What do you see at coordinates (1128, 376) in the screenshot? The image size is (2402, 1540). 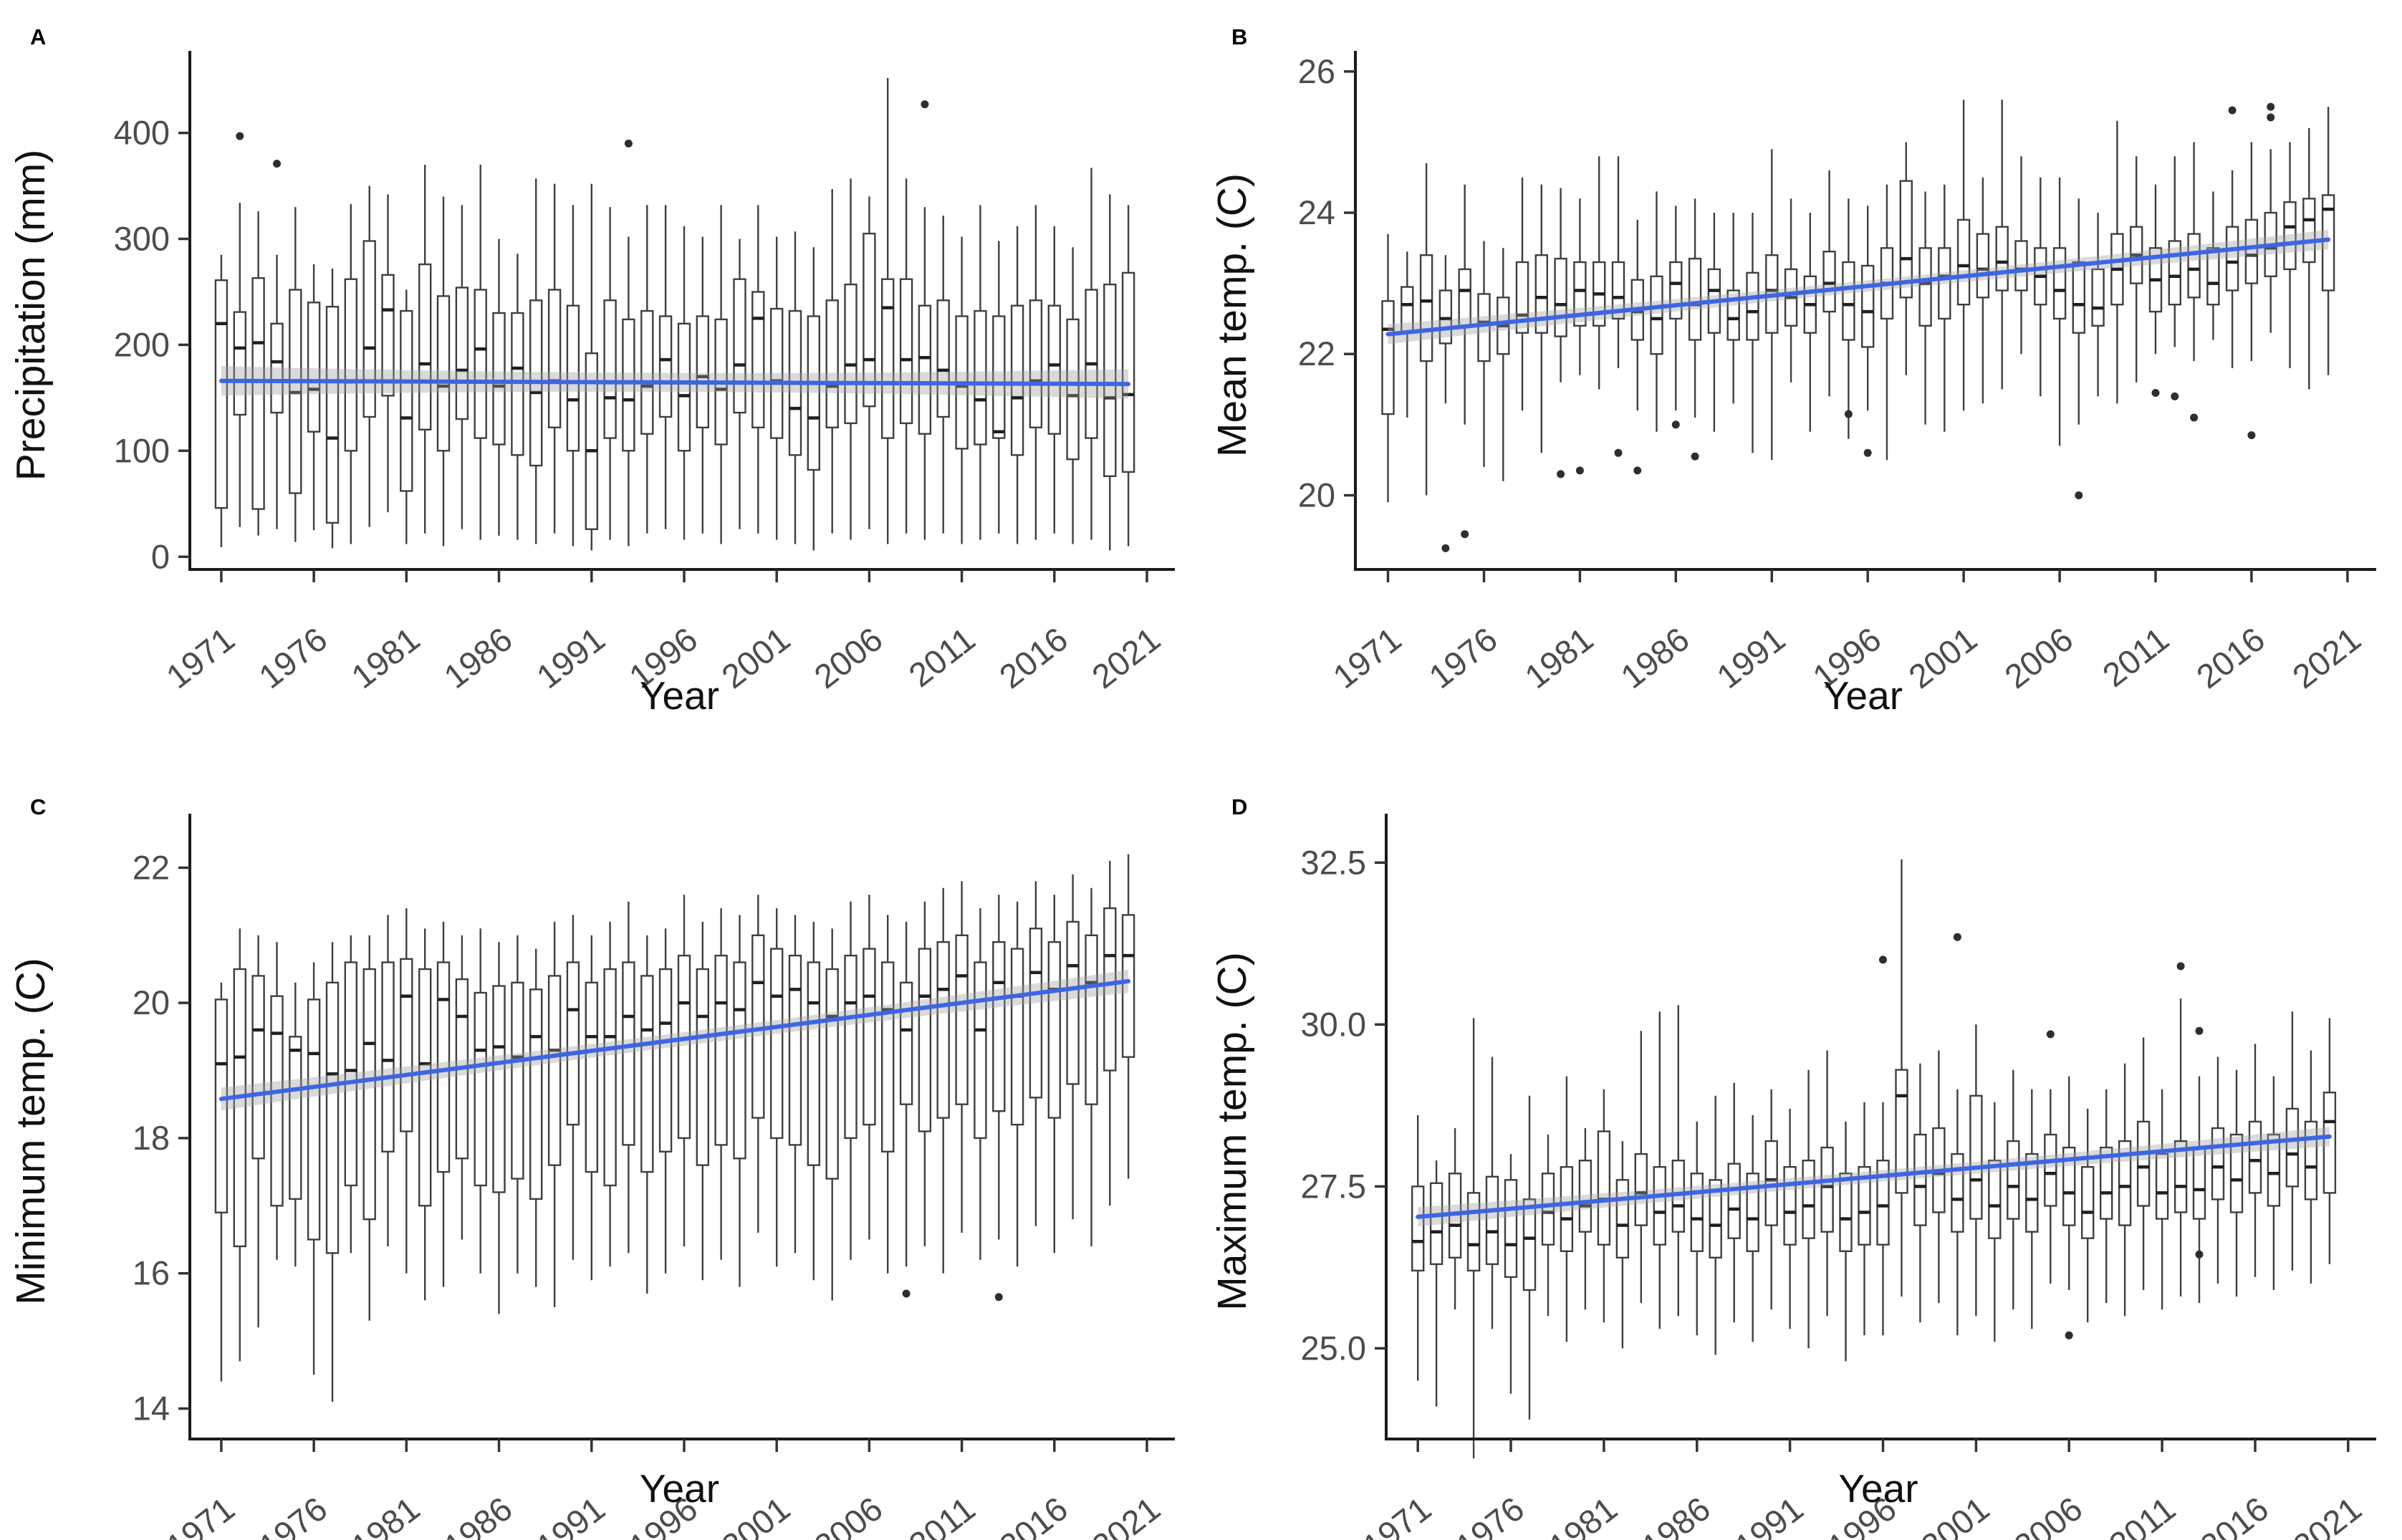 I see `boxplot-2020` at bounding box center [1128, 376].